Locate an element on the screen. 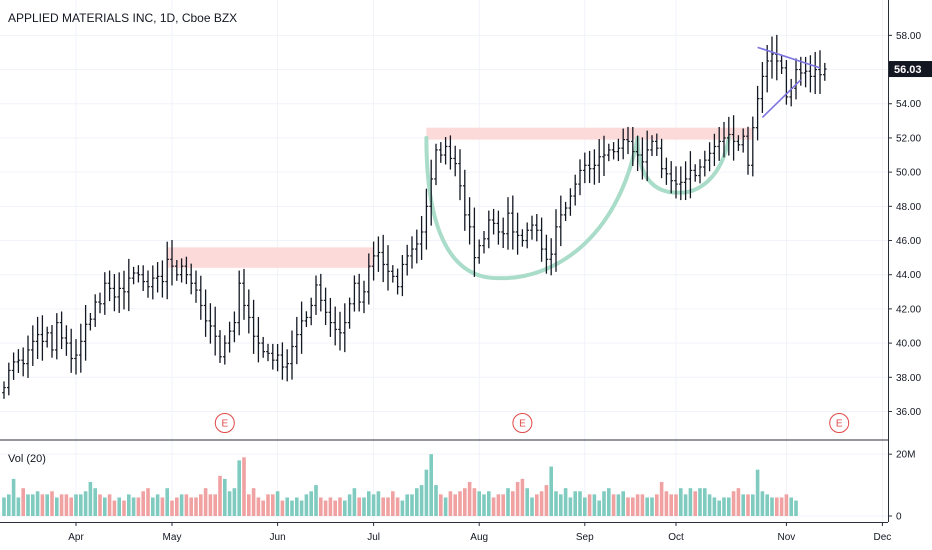 Image resolution: width=932 pixels, height=550 pixels. volume-tick-label: 0 is located at coordinates (899, 517).